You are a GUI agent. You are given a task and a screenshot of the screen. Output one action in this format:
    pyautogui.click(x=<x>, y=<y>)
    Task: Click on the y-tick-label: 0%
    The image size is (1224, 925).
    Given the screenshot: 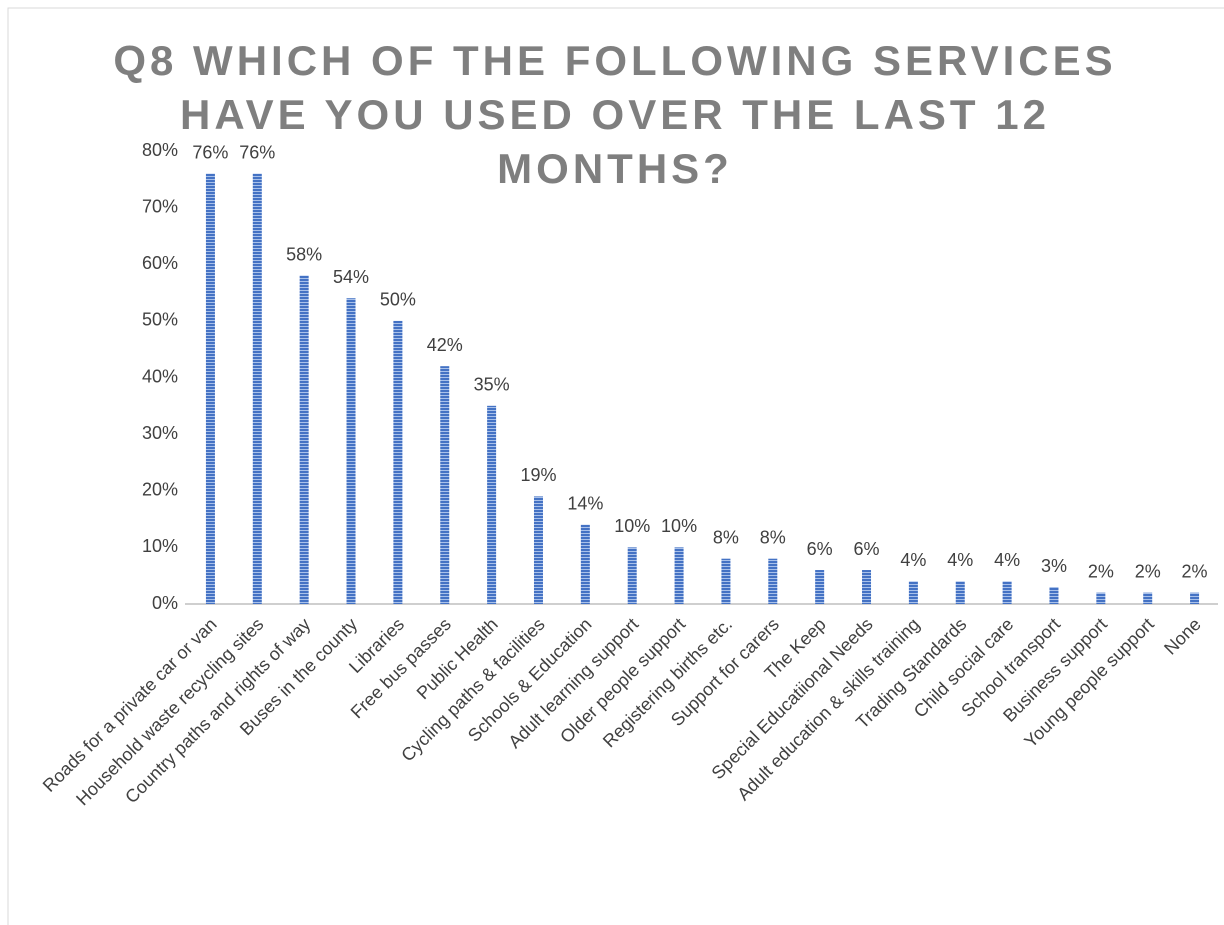 What is the action you would take?
    pyautogui.click(x=165, y=603)
    